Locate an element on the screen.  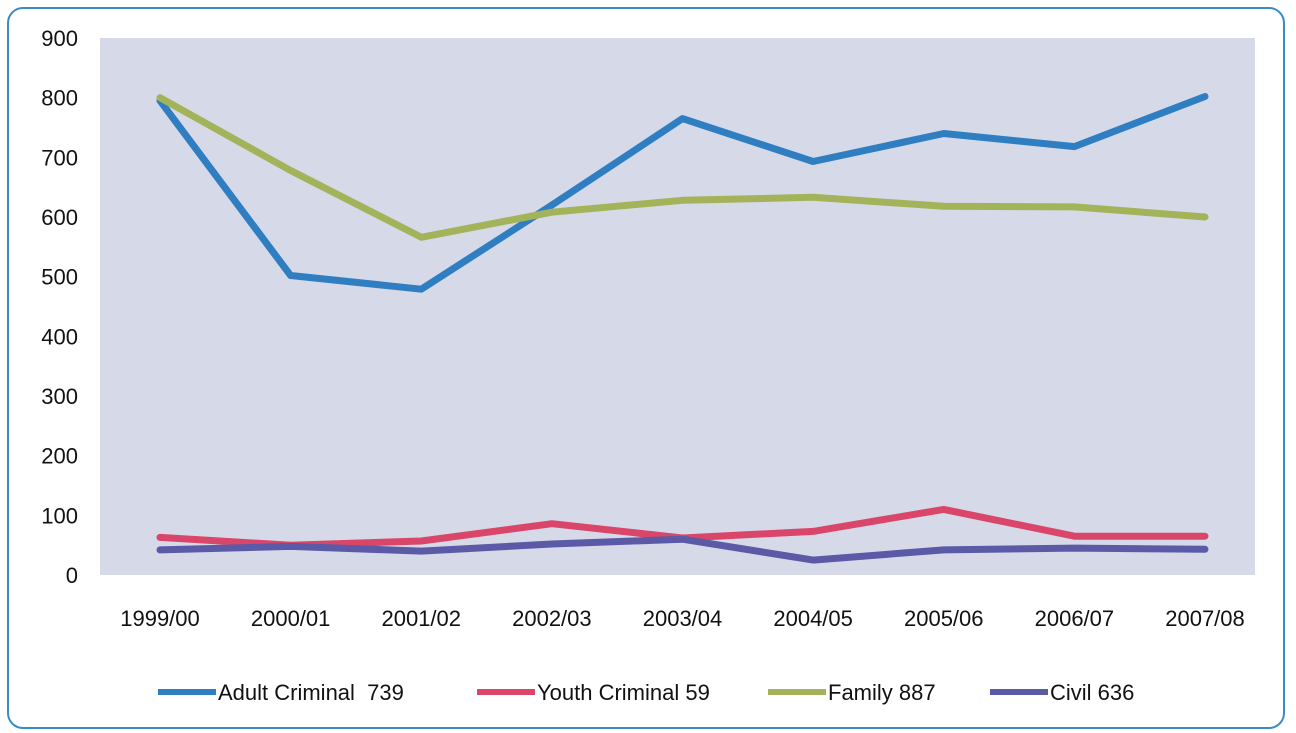
y-tick-label: 900 is located at coordinates (59, 38).